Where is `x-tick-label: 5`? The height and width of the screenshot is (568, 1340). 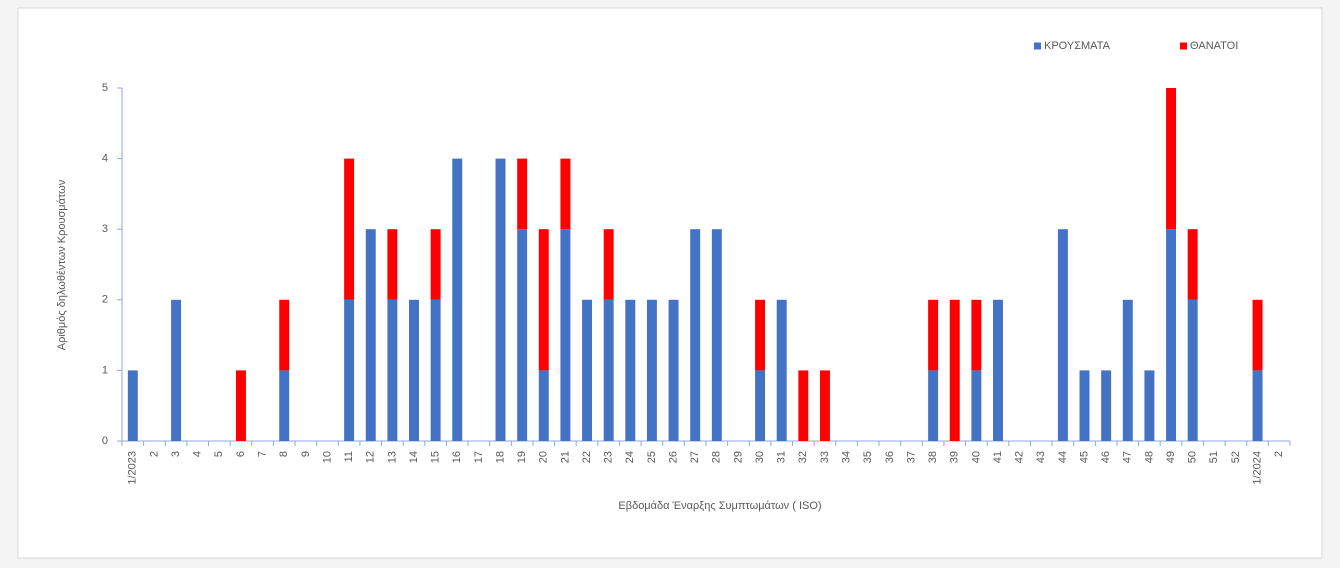 x-tick-label: 5 is located at coordinates (219, 454).